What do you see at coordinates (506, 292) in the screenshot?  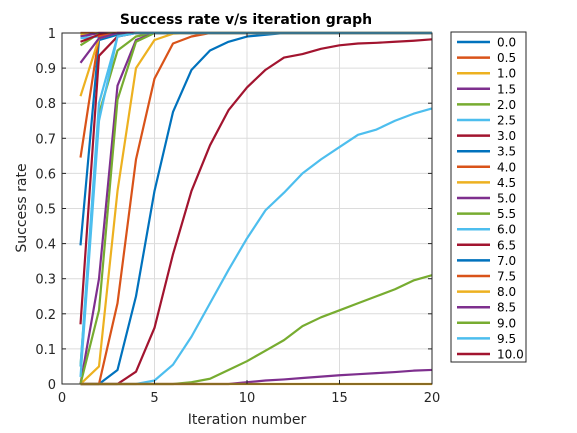 I see `legend-label: 8.0` at bounding box center [506, 292].